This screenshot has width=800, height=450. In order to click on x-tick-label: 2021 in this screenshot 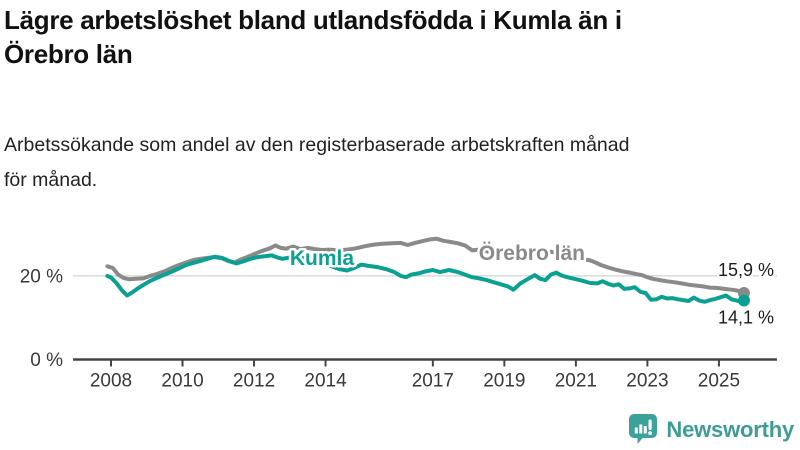, I will do `click(576, 381)`.